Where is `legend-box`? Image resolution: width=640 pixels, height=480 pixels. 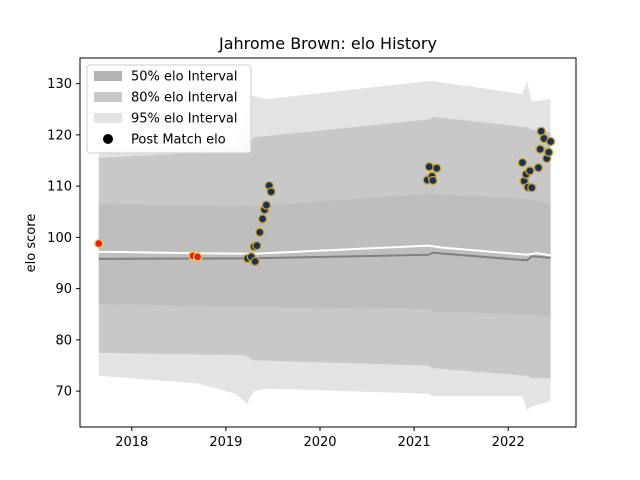 legend-box is located at coordinates (169, 109).